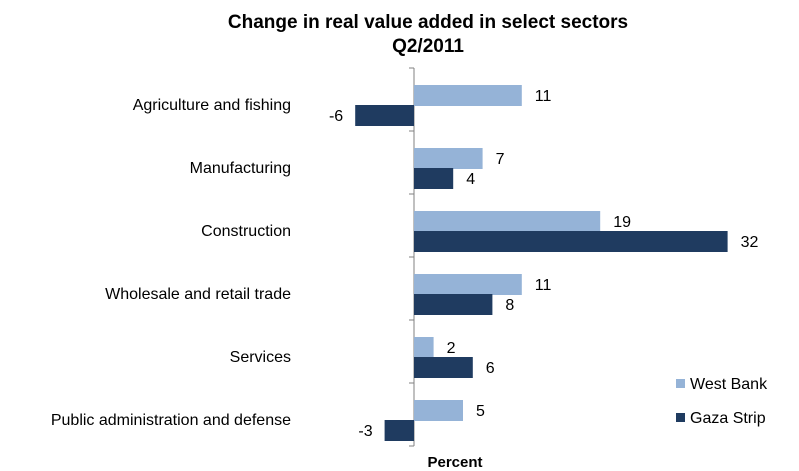 The image size is (799, 471). I want to click on bar-west-bank-manufacturing, so click(448, 158).